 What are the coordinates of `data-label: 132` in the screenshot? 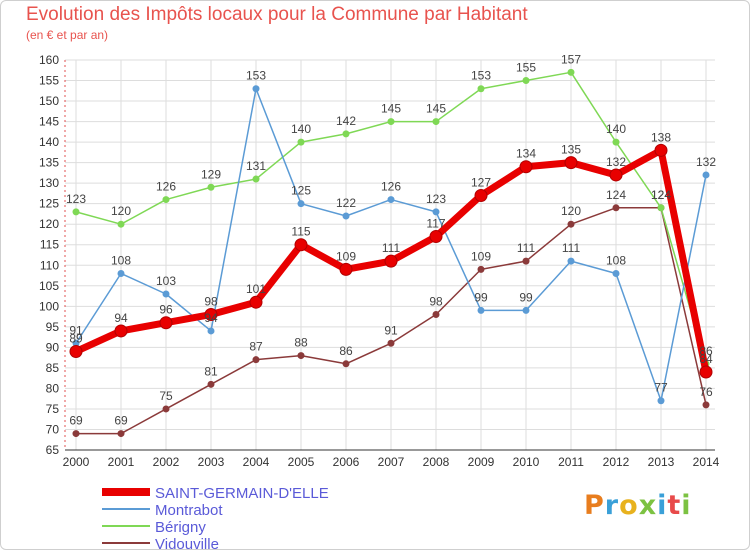 It's located at (706, 162).